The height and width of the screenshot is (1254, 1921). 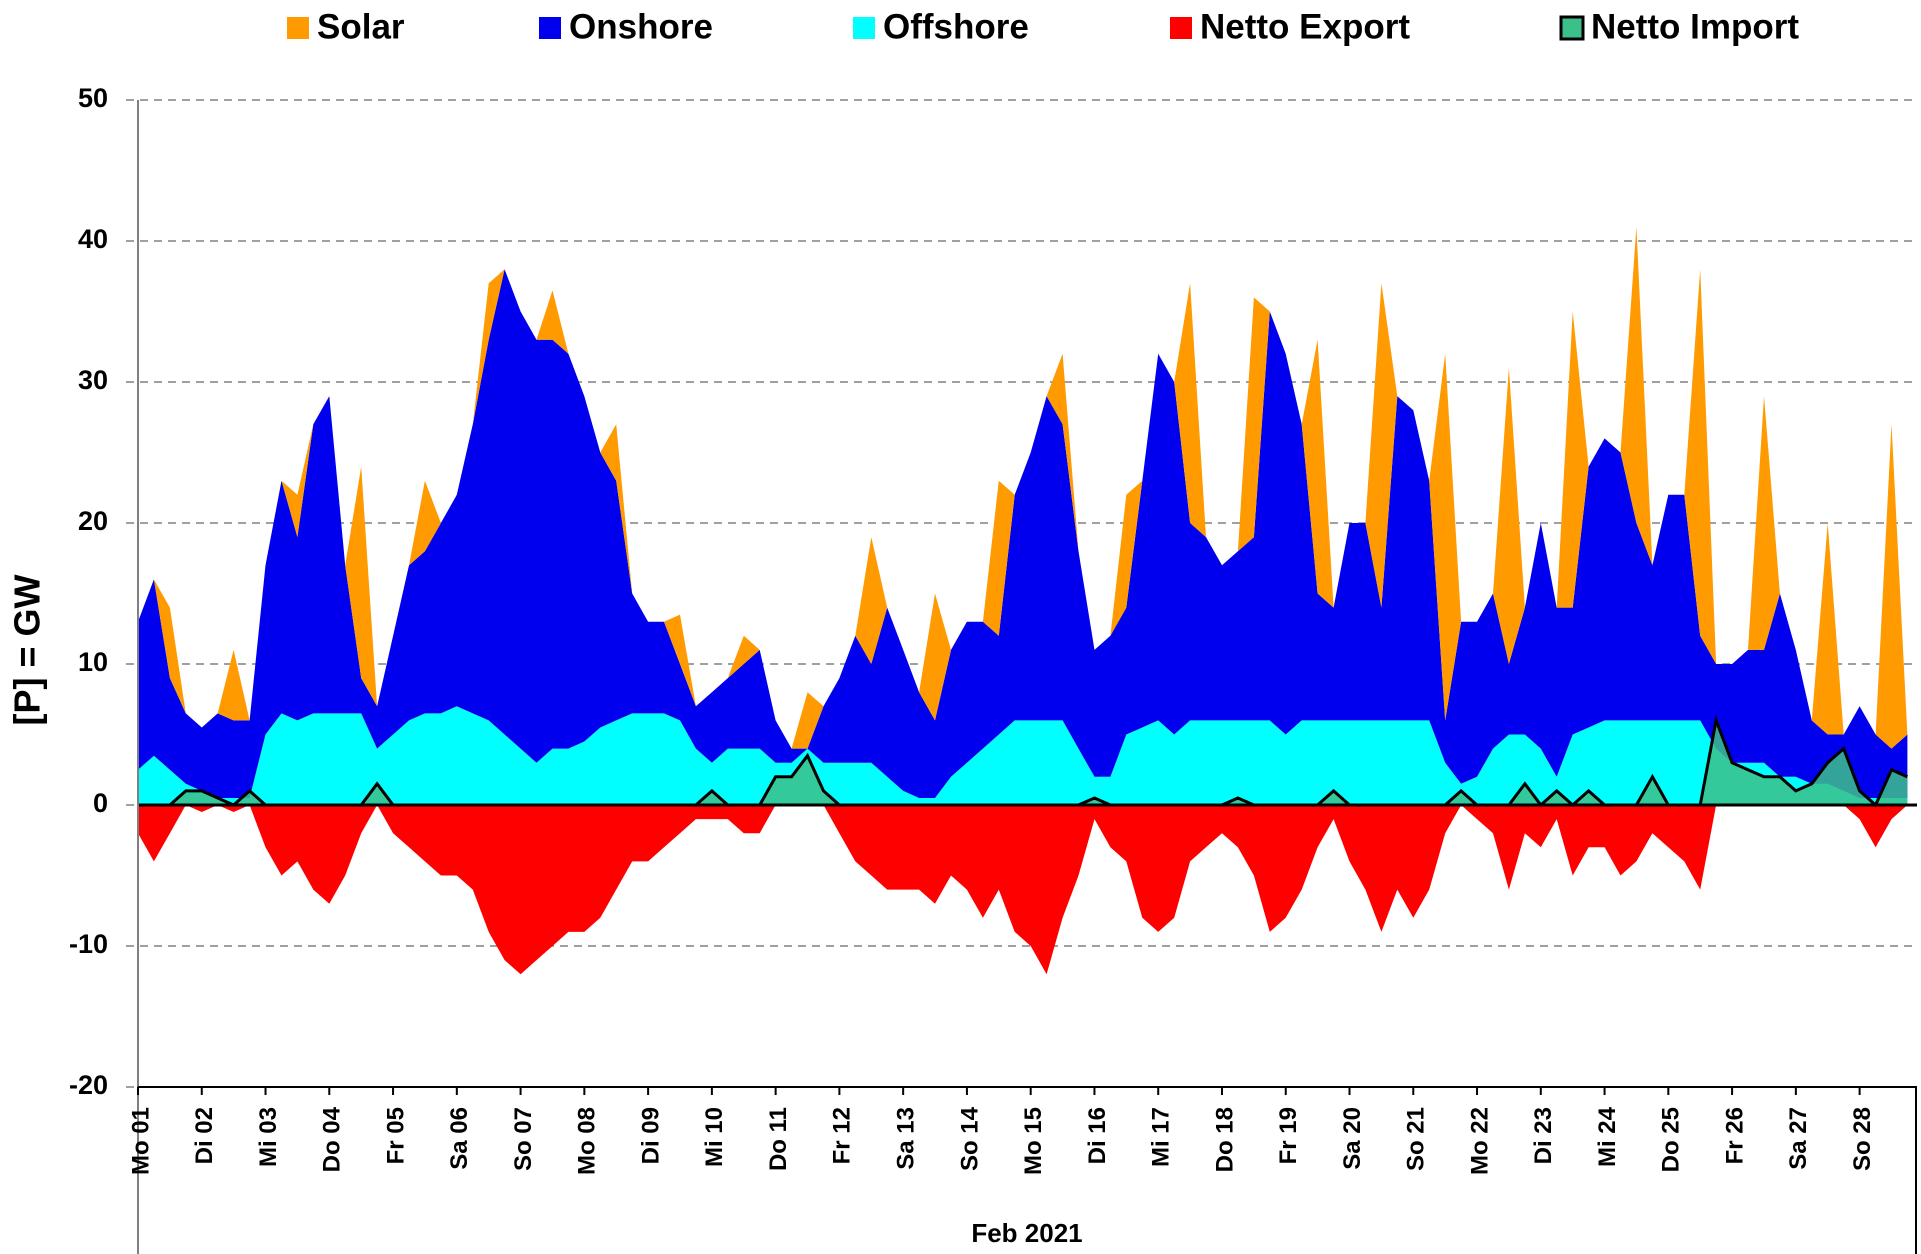 What do you see at coordinates (1695, 26) in the screenshot?
I see `legend-label: Netto Import` at bounding box center [1695, 26].